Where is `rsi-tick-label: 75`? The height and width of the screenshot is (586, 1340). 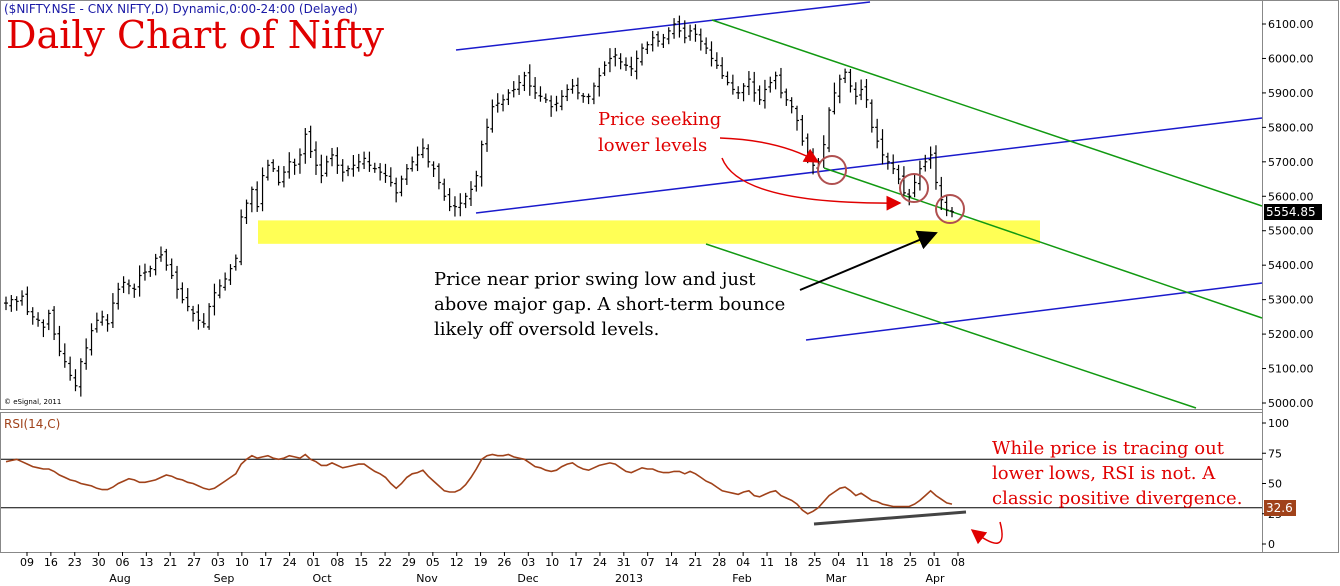
rsi-tick-label: 75 is located at coordinates (1275, 453).